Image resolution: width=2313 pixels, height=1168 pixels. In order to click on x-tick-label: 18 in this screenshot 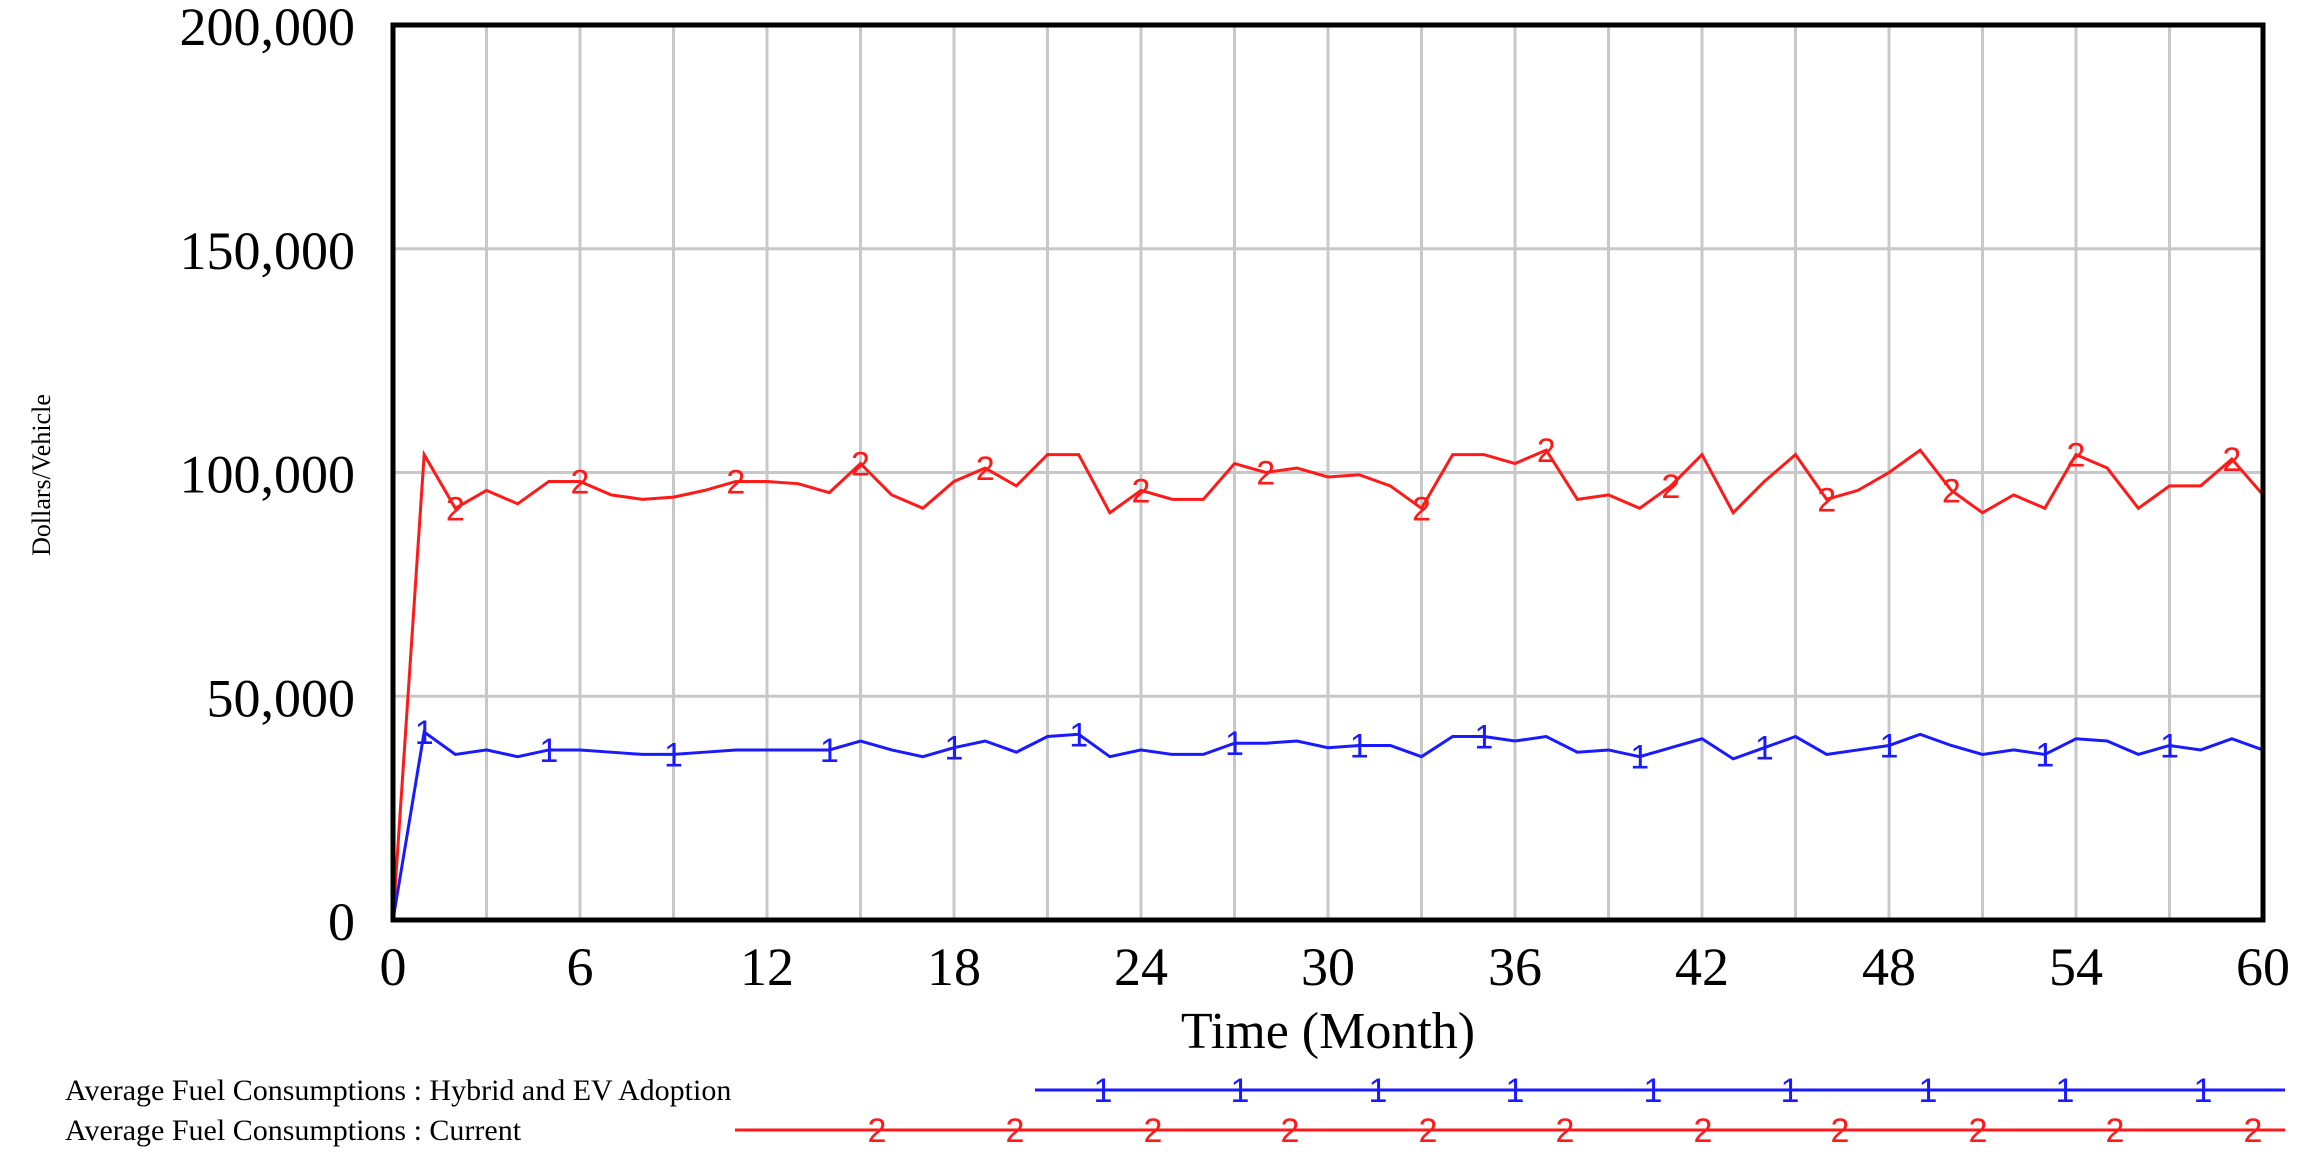, I will do `click(954, 967)`.